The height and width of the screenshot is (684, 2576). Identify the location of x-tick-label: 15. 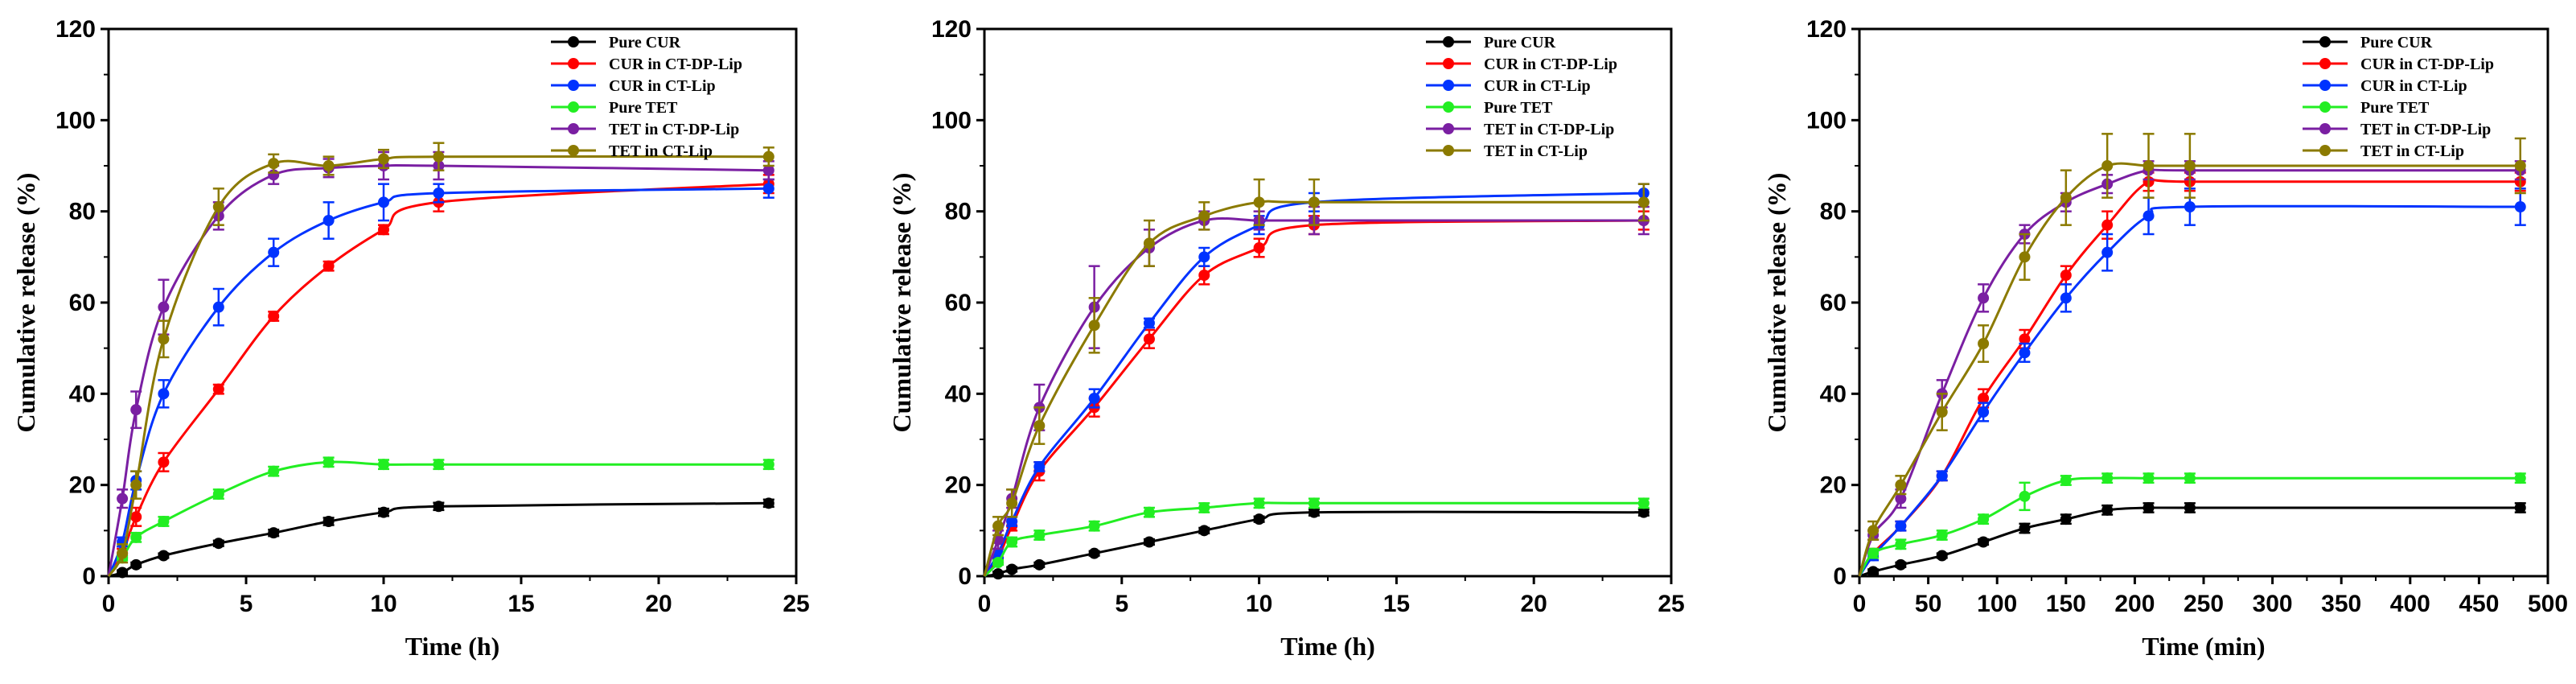
(1396, 604).